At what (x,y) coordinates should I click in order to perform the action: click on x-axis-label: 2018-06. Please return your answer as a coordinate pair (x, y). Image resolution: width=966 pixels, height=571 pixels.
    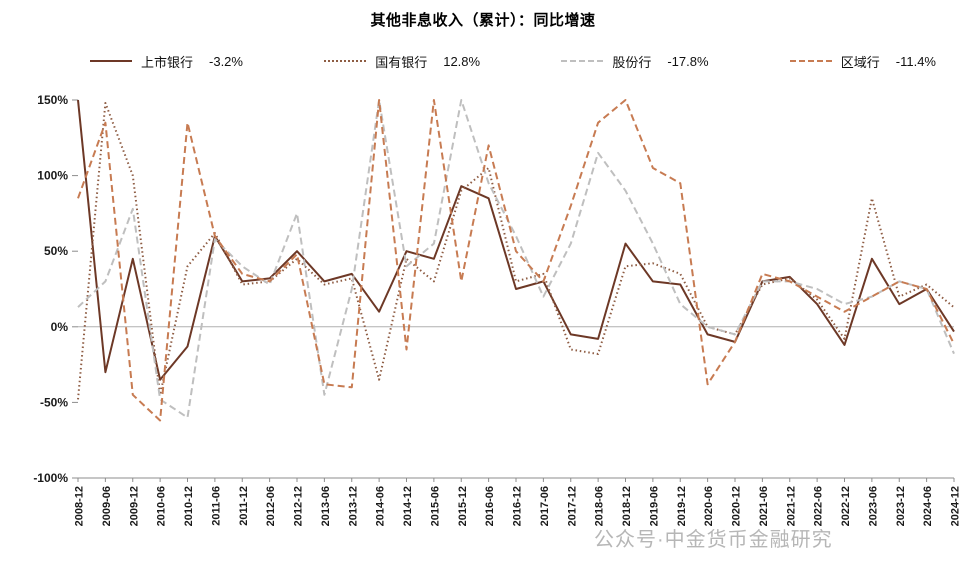
    Looking at the image, I should click on (600, 506).